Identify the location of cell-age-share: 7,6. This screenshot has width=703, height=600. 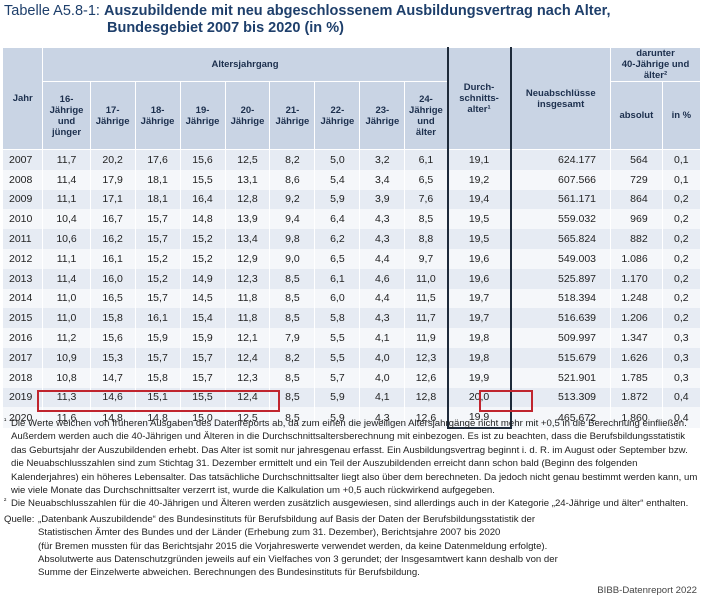
(426, 199).